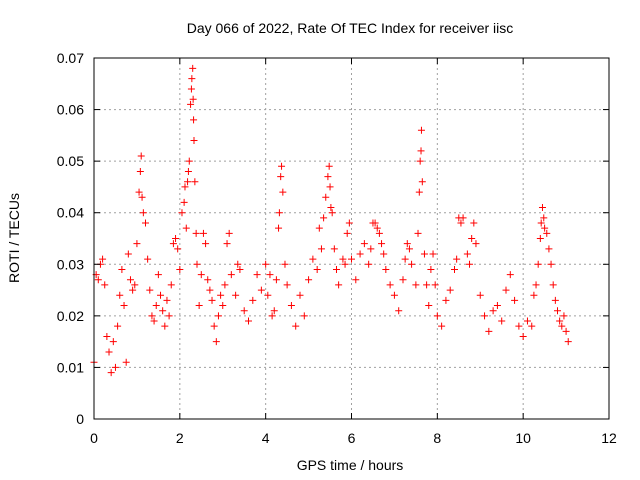 The width and height of the screenshot is (640, 480). Describe the element at coordinates (70, 58) in the screenshot. I see `y-tick-label: 0.07` at that location.